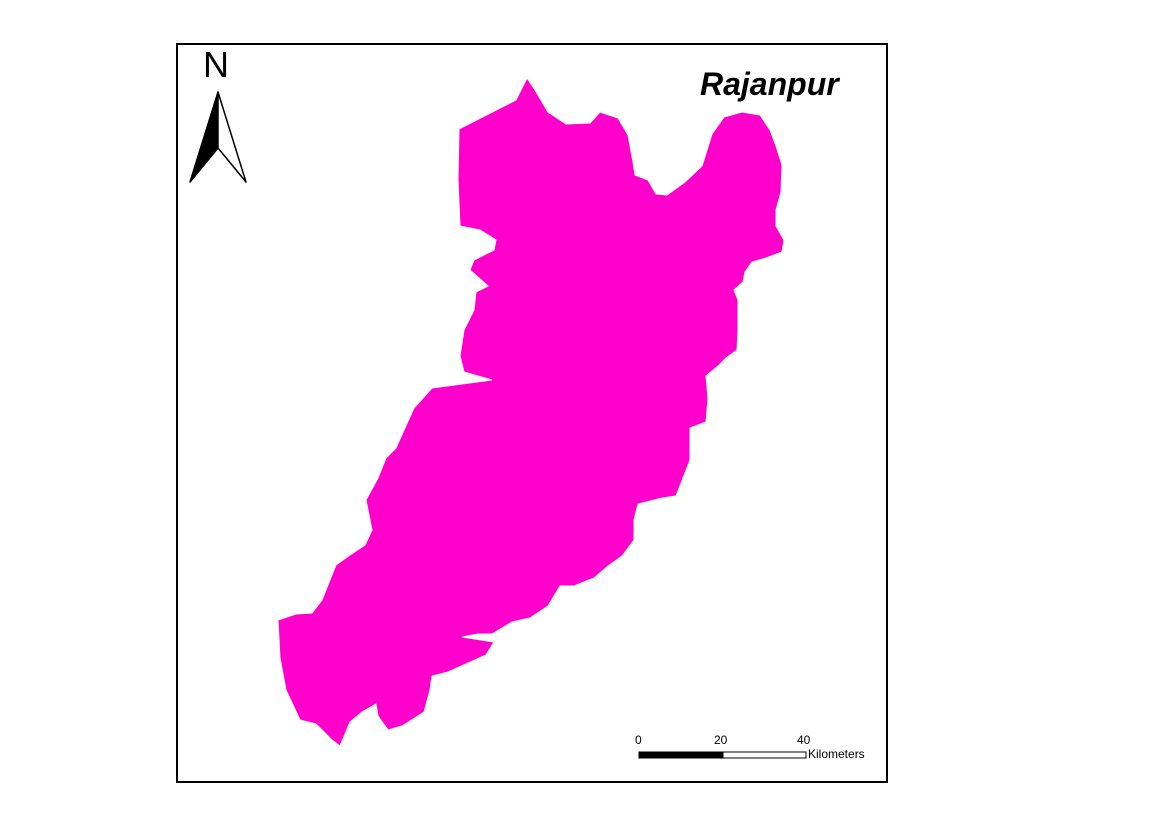  I want to click on map-title: Rajanpur, so click(769, 84).